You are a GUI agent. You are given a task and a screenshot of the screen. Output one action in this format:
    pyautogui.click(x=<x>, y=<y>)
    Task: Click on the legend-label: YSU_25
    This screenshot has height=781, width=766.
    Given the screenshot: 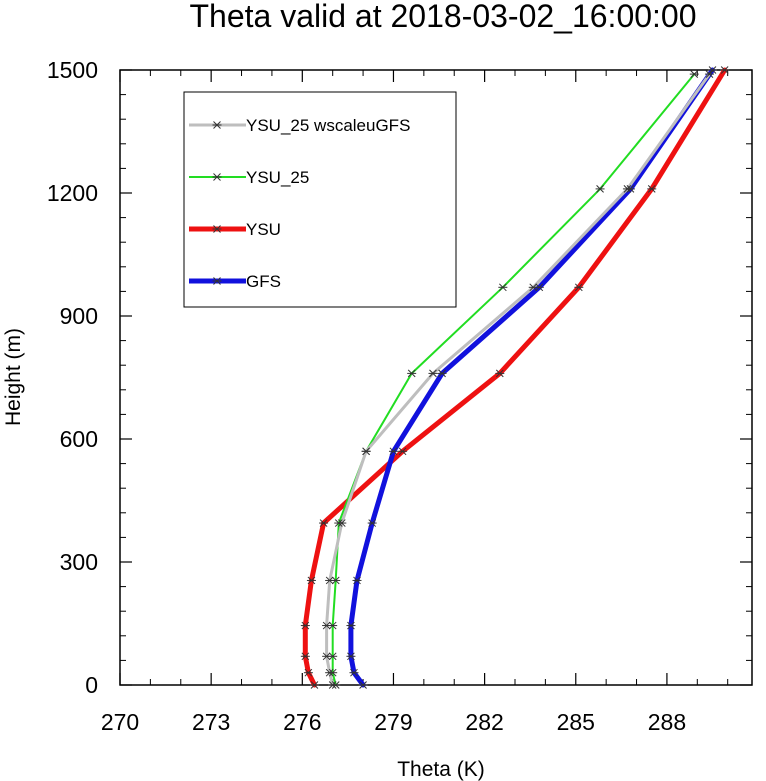 What is the action you would take?
    pyautogui.click(x=277, y=177)
    